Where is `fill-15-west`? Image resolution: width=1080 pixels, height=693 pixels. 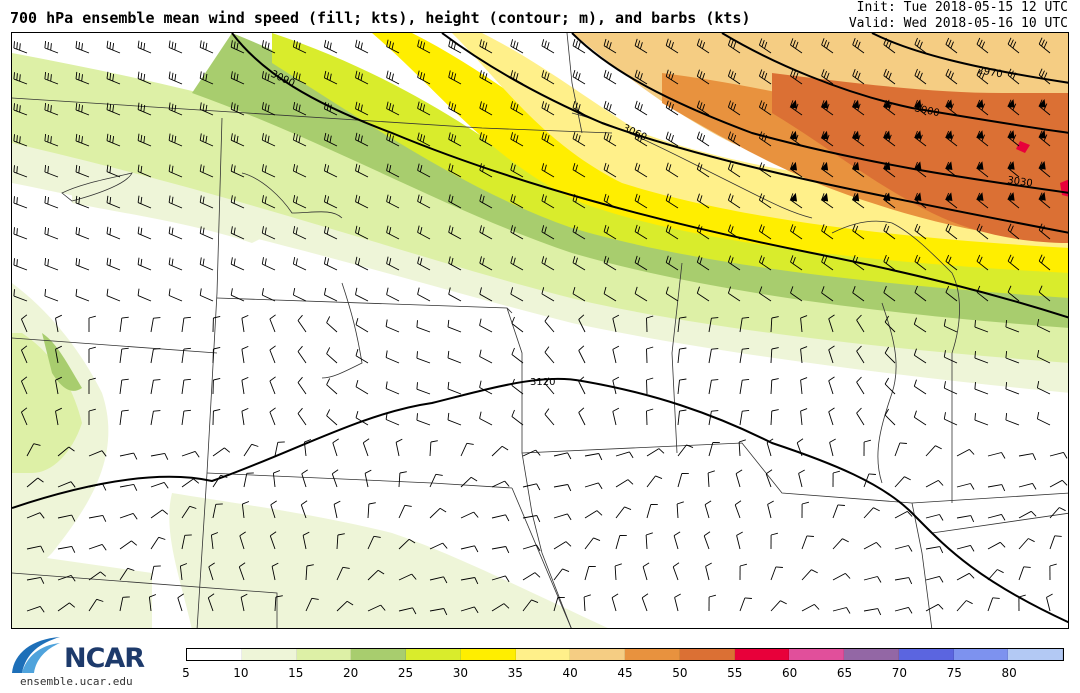 fill-15-west is located at coordinates (47, 403).